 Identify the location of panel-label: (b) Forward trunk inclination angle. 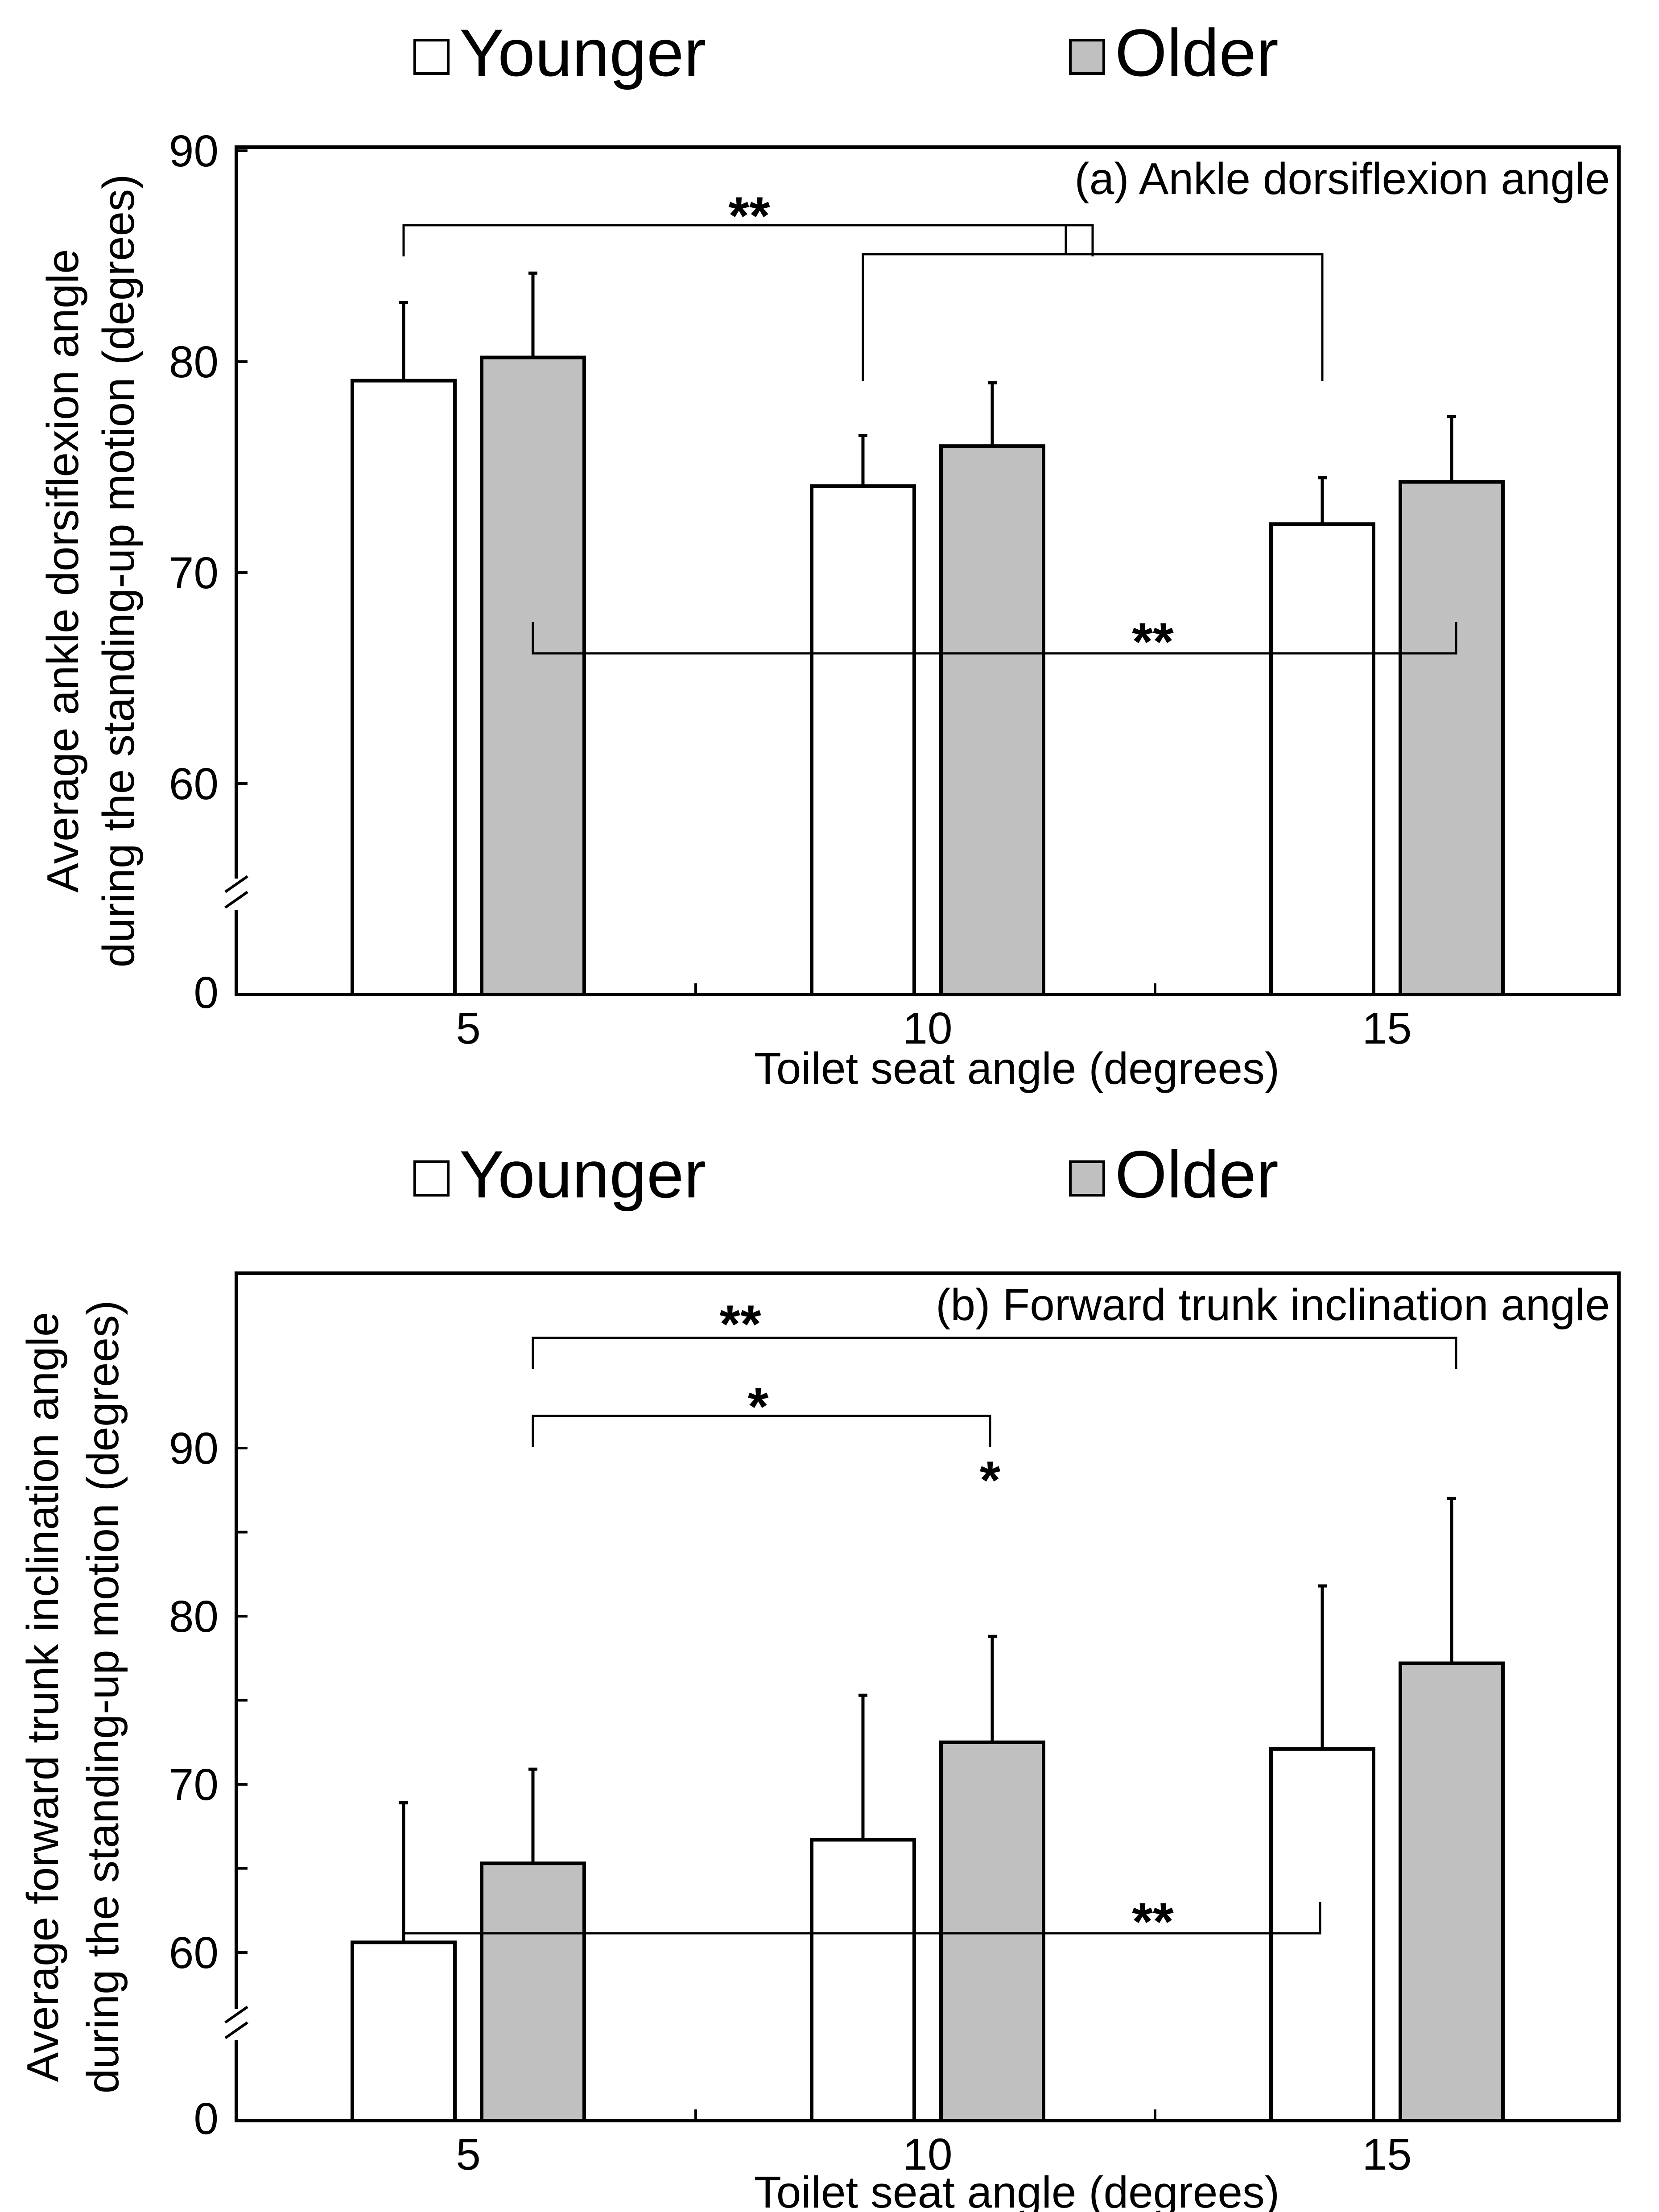
(1273, 1305).